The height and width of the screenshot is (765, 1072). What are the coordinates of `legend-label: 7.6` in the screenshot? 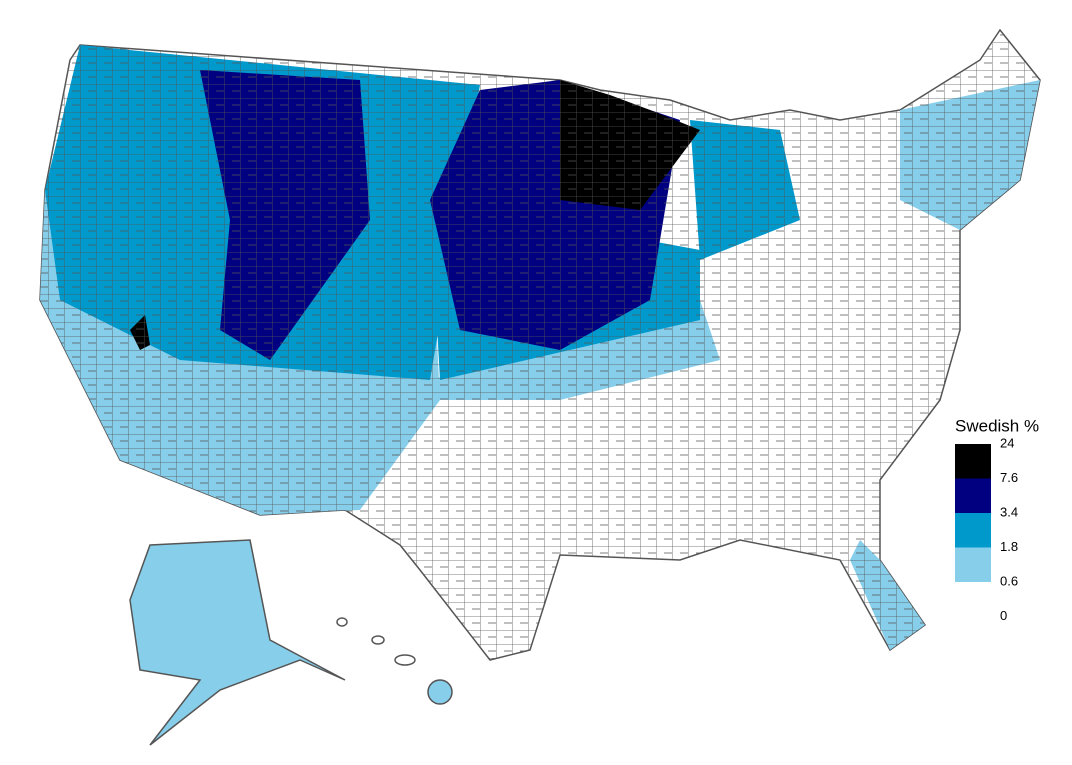 It's located at (1009, 477).